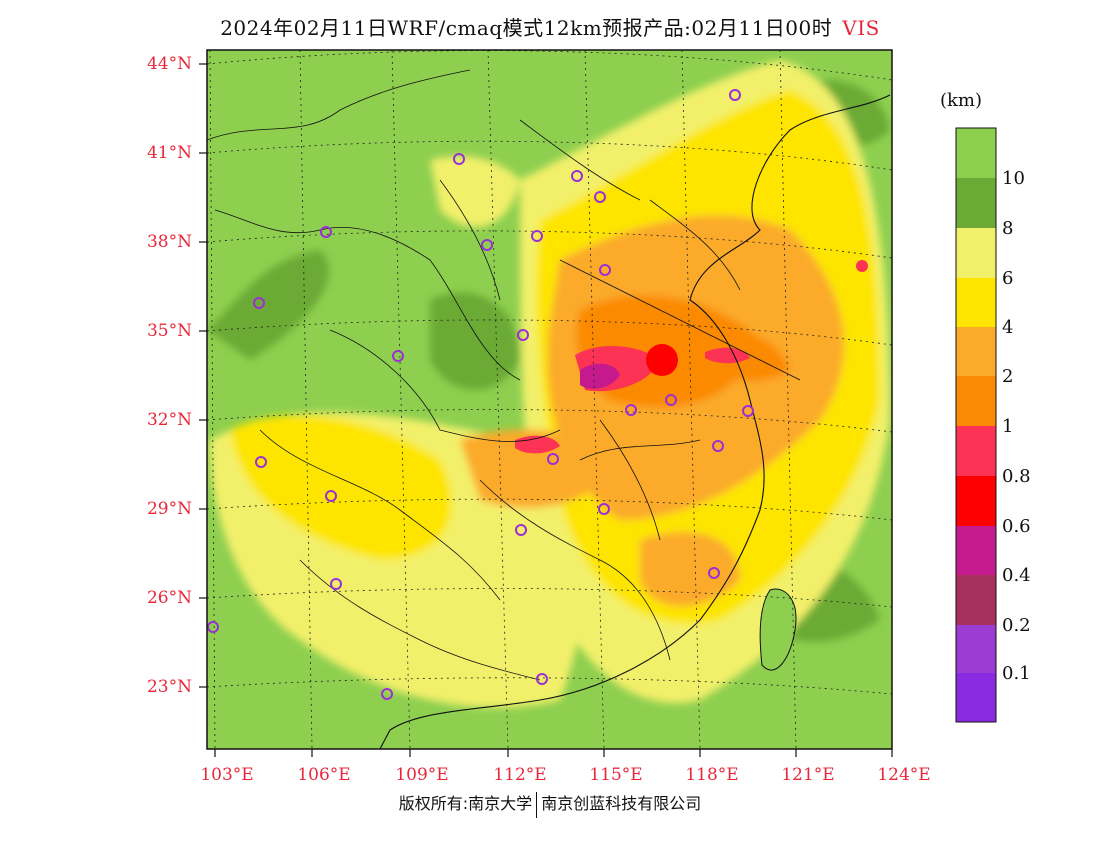 The image size is (1100, 850). Describe the element at coordinates (227, 775) in the screenshot. I see `lon-label: 103°E` at that location.